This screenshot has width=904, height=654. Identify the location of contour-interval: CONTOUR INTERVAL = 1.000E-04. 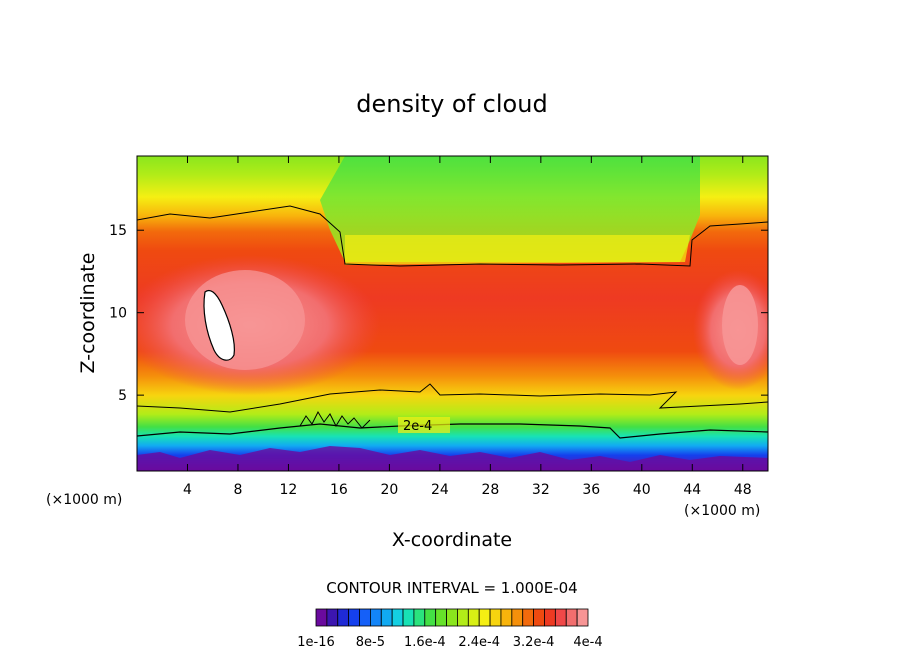
(451, 588).